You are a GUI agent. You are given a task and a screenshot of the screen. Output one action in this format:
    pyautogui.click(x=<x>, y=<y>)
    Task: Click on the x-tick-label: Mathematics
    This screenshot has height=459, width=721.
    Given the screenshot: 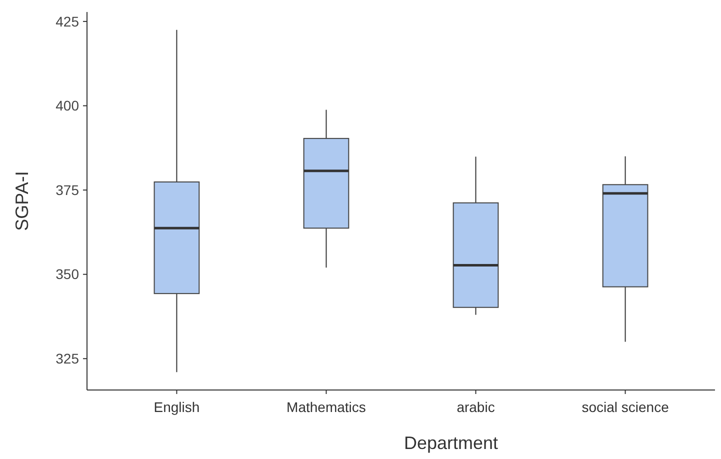 What is the action you would take?
    pyautogui.click(x=326, y=407)
    